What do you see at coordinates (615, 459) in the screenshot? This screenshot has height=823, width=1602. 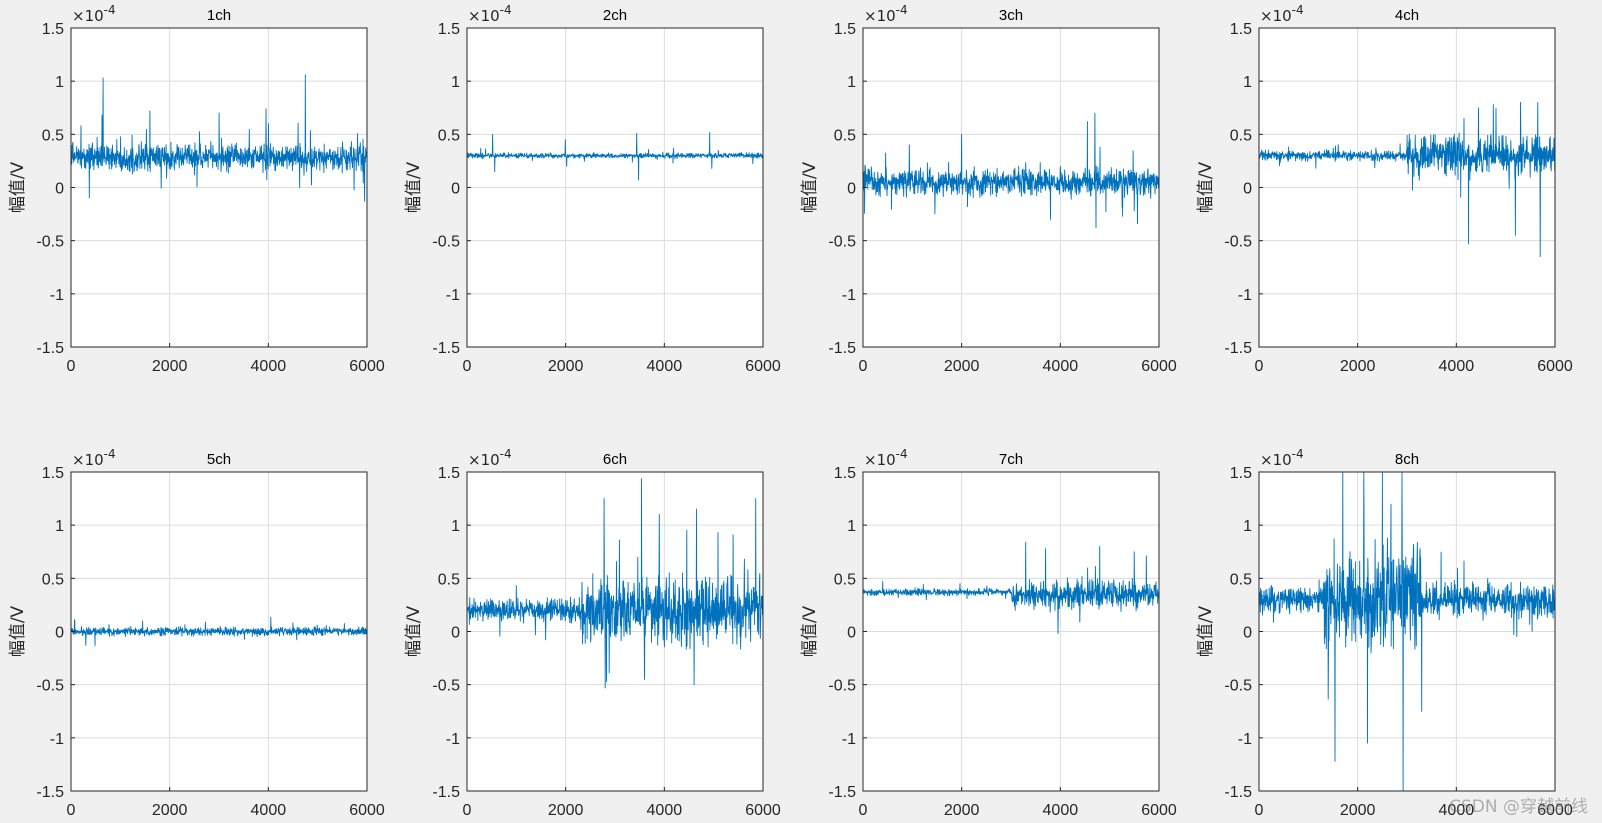 I see `subplot-title: 6ch` at bounding box center [615, 459].